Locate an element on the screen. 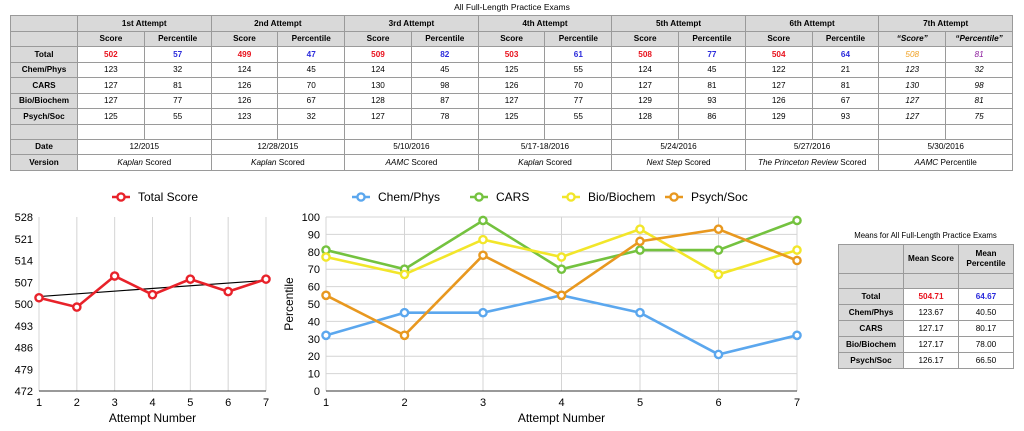 This screenshot has height=431, width=1024. mean-percentile-cell: 64.67 is located at coordinates (986, 296).